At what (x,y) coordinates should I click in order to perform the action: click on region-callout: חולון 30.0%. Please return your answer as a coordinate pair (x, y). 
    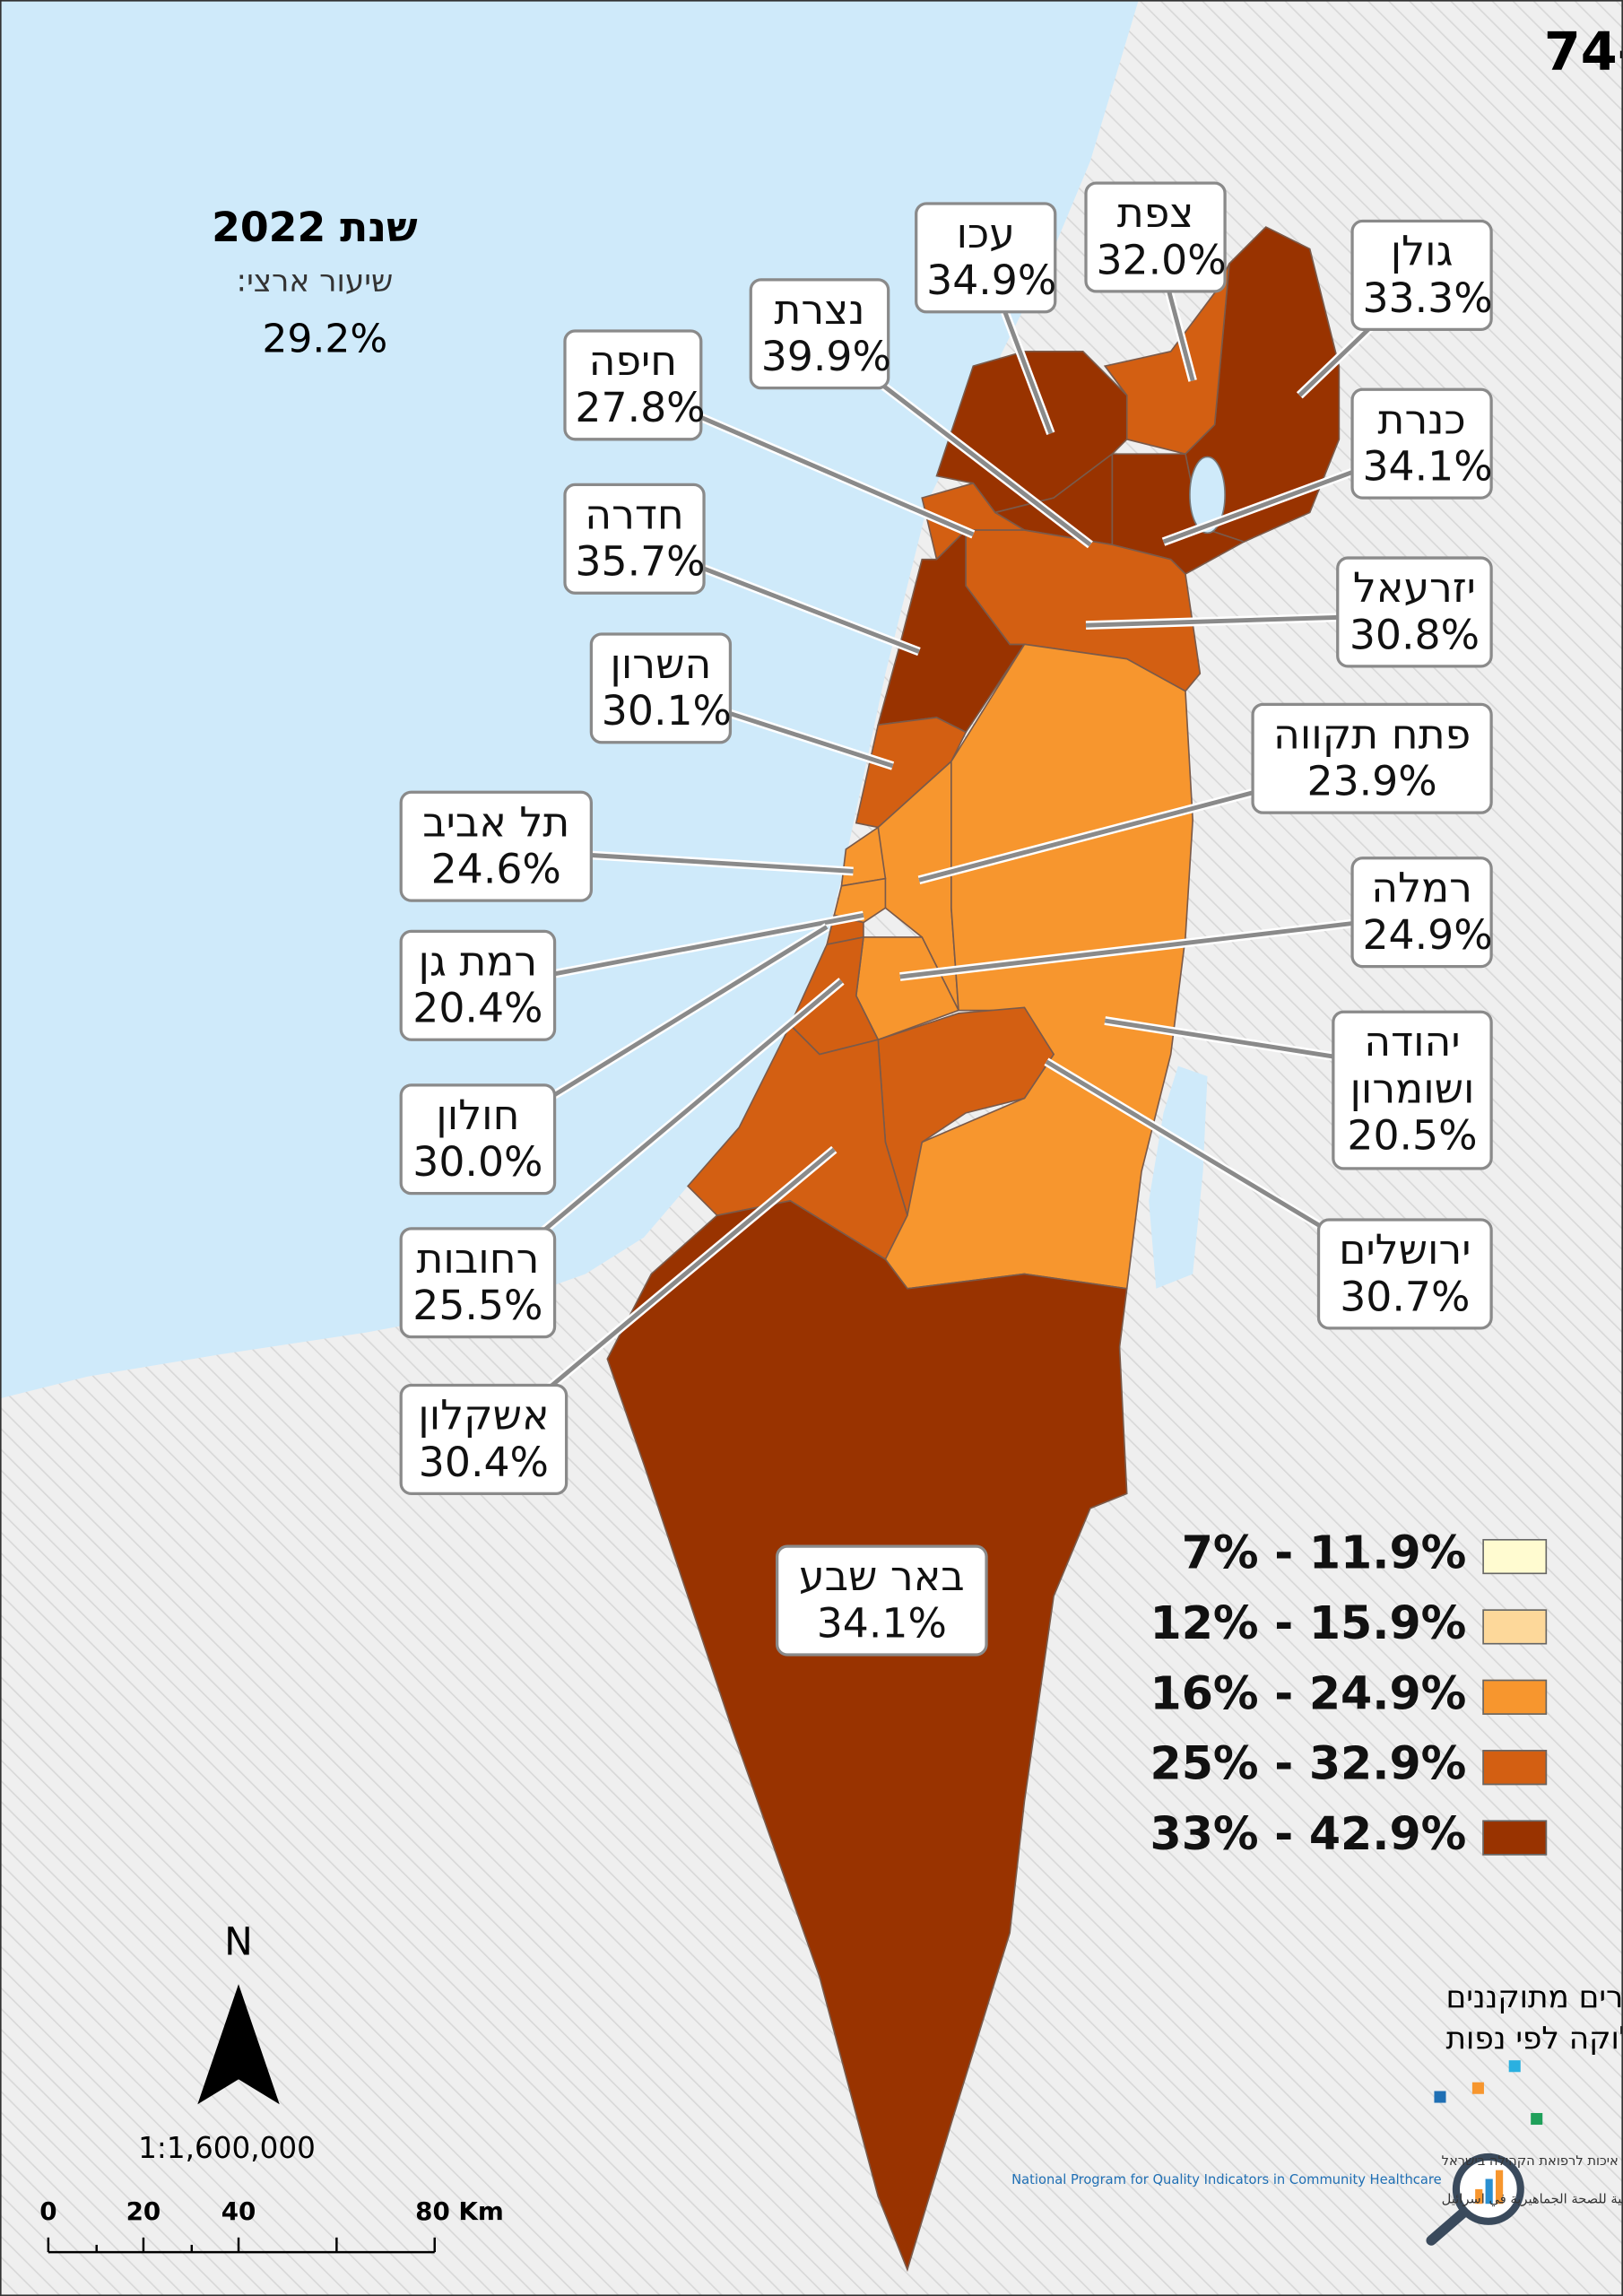
    Looking at the image, I should click on (478, 1139).